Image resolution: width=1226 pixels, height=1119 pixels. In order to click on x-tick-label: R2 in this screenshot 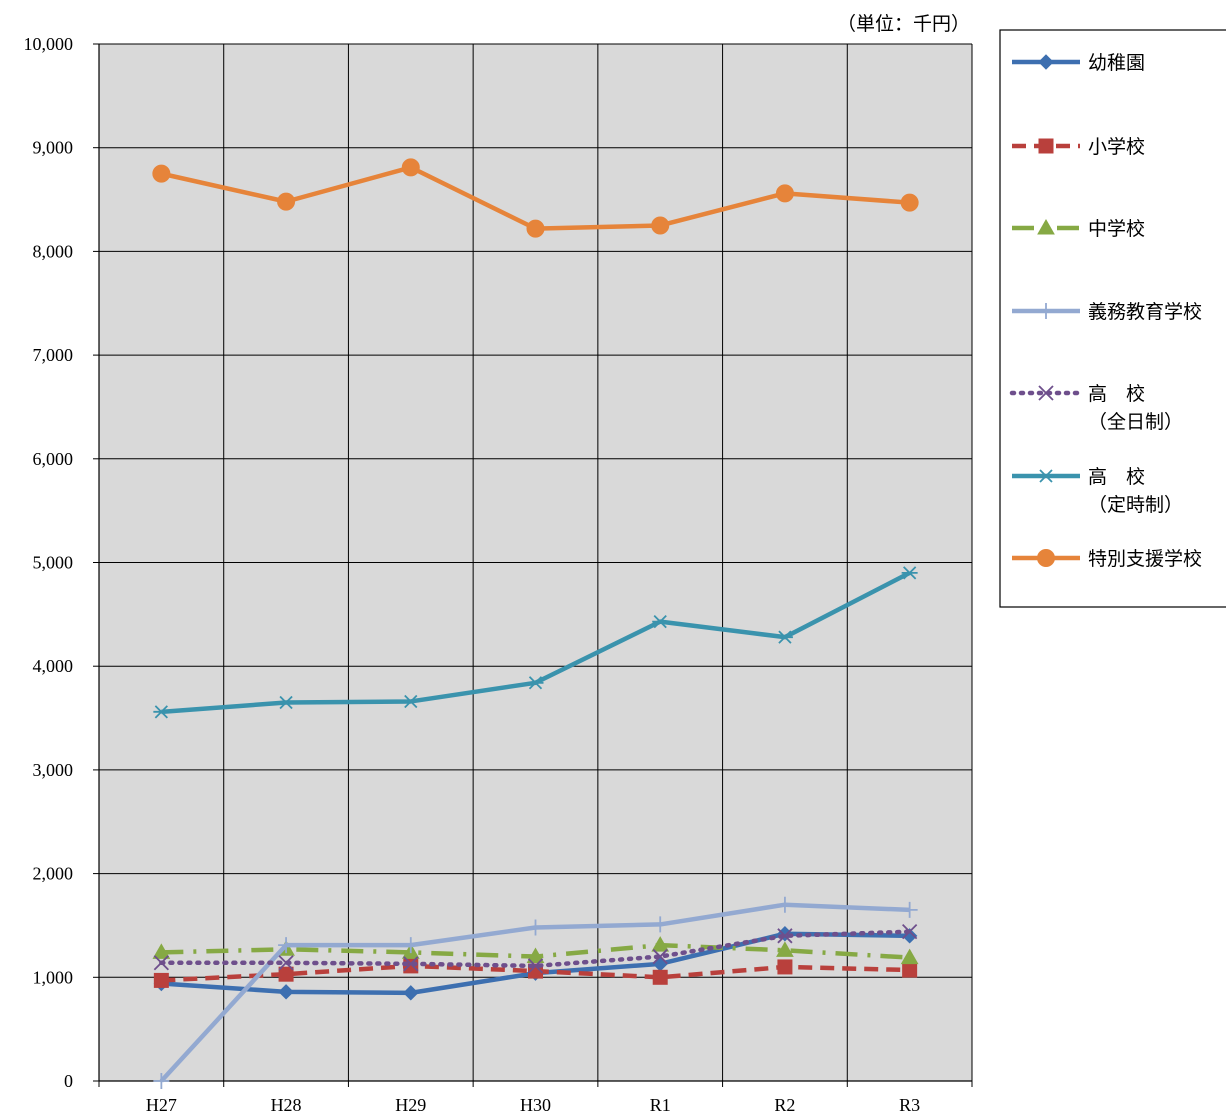, I will do `click(784, 1105)`.